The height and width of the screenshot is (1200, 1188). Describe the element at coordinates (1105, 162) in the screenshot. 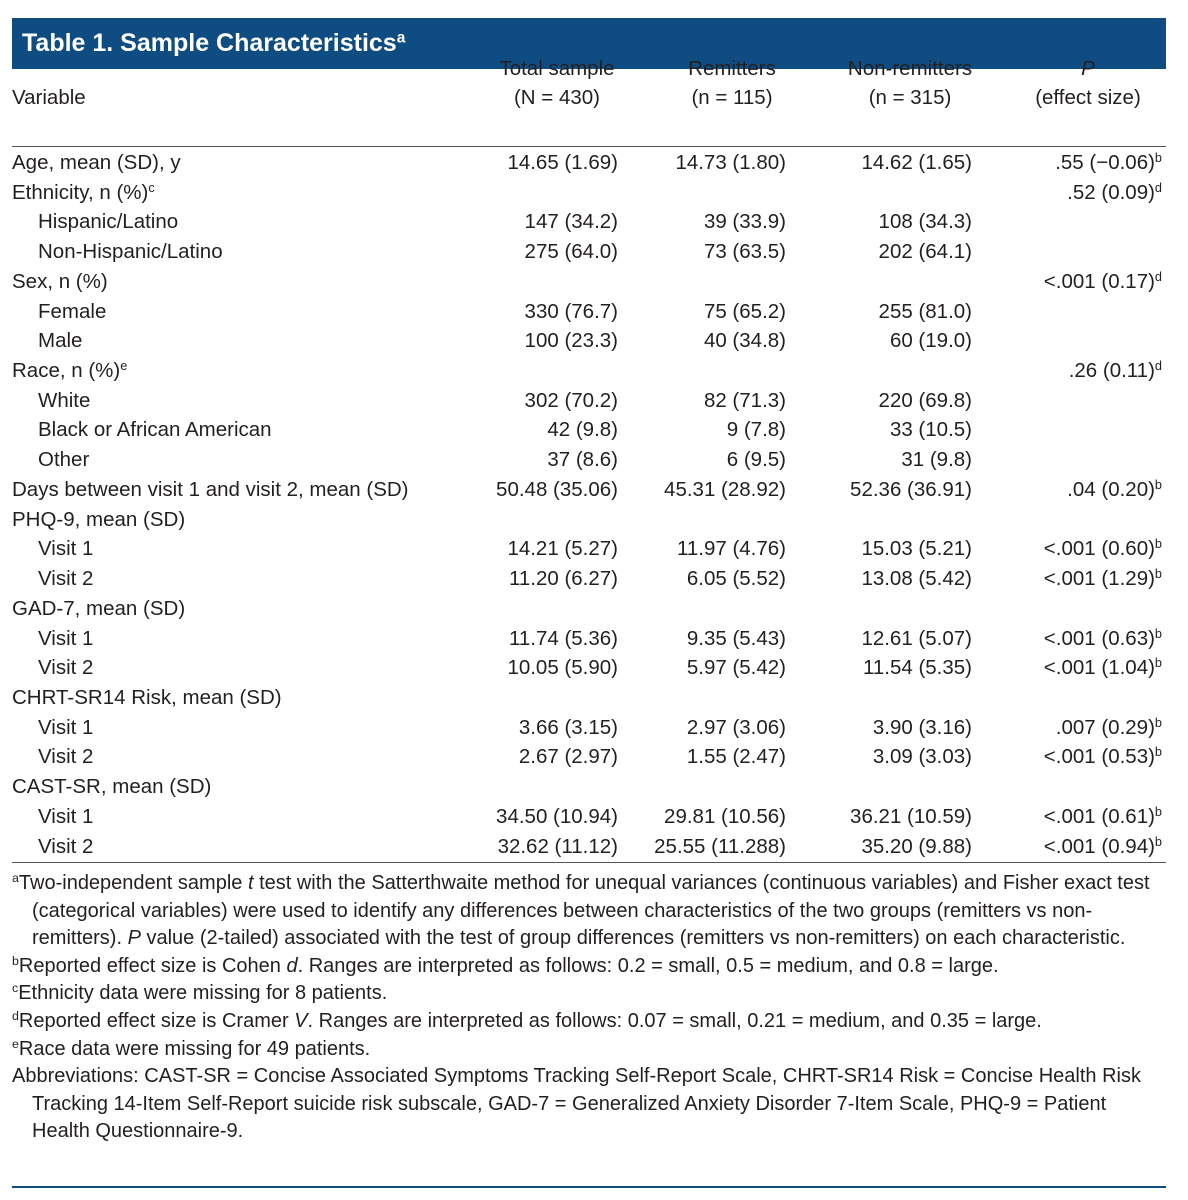

I see `p-value: .55 (−0.06)` at that location.